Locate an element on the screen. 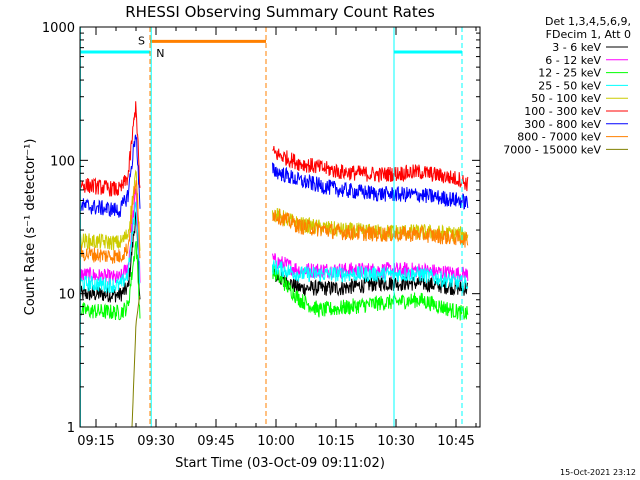  y-tick-label-3: 100 is located at coordinates (62, 161).